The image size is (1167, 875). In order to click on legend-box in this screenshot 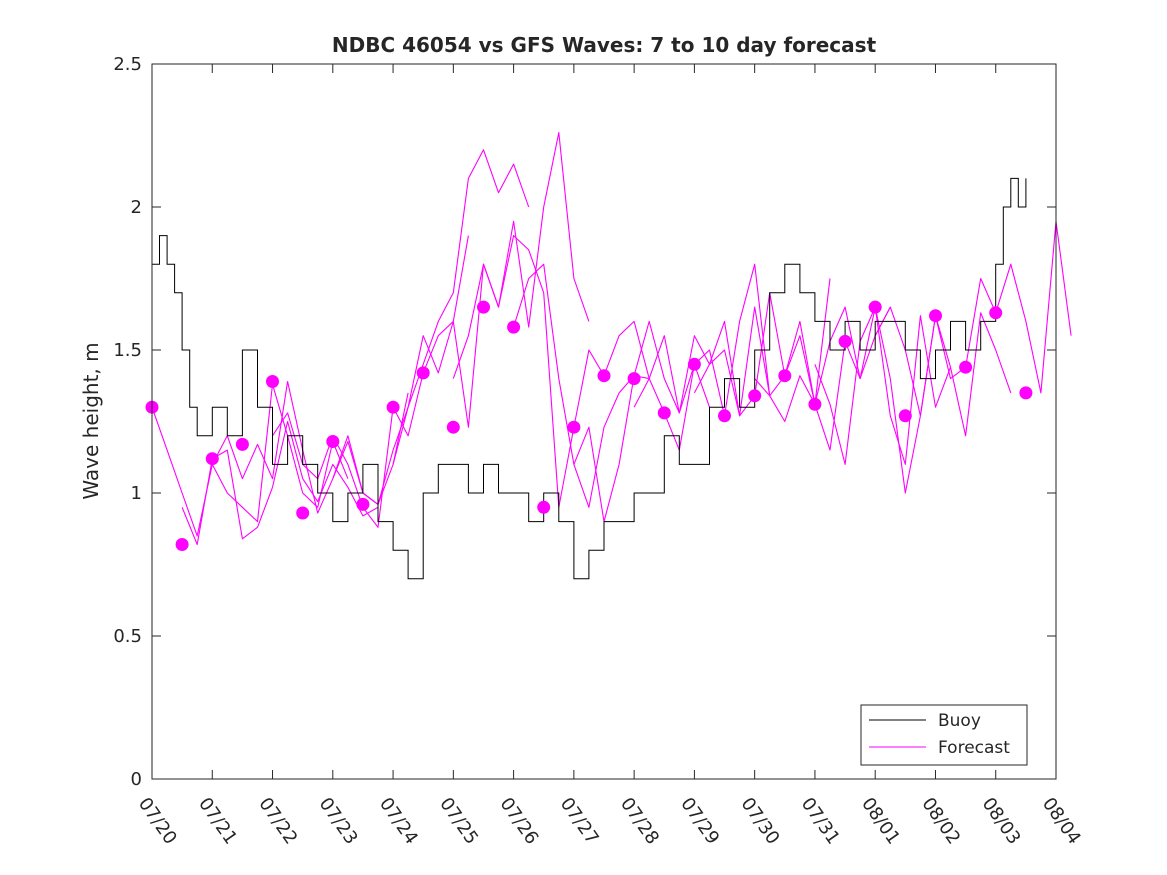, I will do `click(944, 735)`.